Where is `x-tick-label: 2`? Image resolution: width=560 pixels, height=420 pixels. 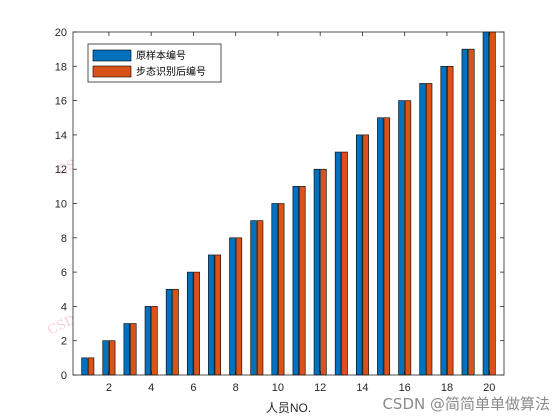 x-tick-label: 2 is located at coordinates (109, 388).